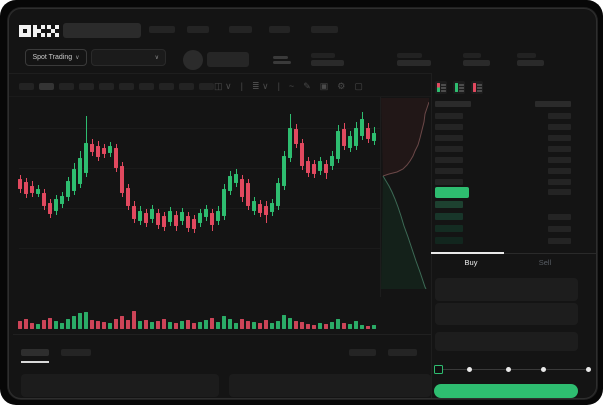 The width and height of the screenshot is (603, 405). I want to click on book-view-buys-icon, so click(459, 87).